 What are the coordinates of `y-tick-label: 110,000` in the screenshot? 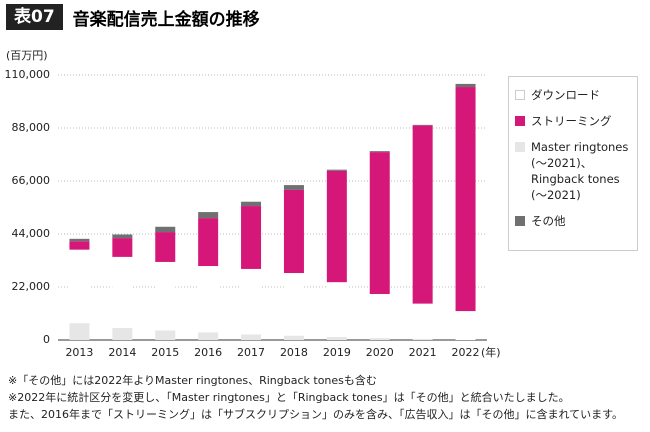 It's located at (28, 74).